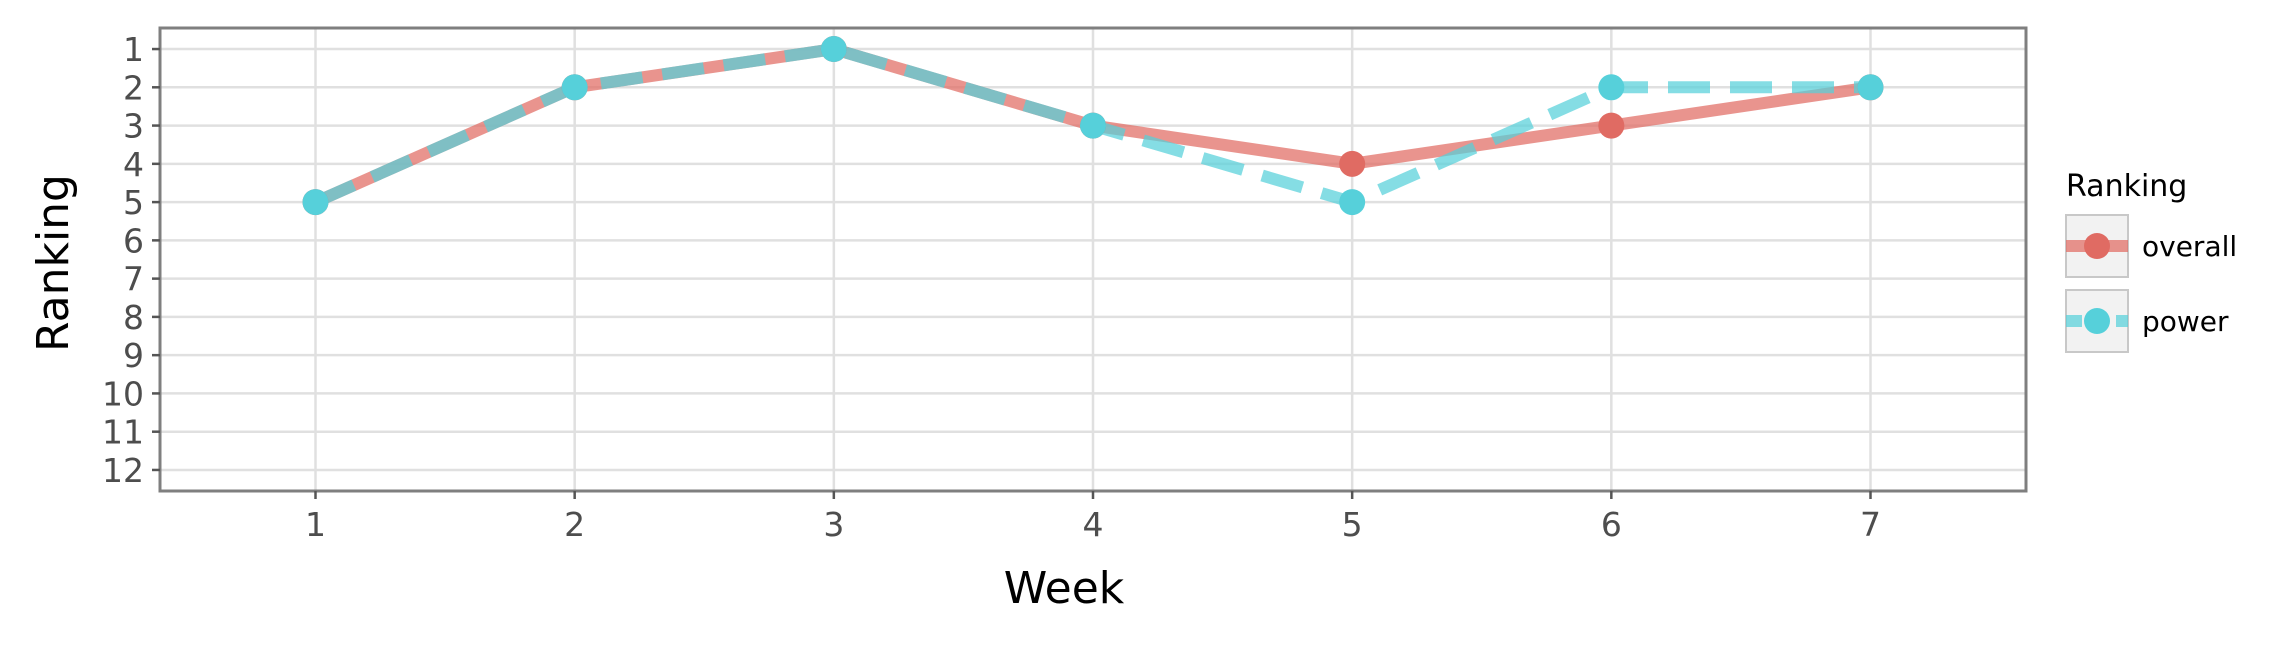 This screenshot has width=2276, height=645. I want to click on x-axis: 1 2 3 4 5 6 7, so click(1093, 517).